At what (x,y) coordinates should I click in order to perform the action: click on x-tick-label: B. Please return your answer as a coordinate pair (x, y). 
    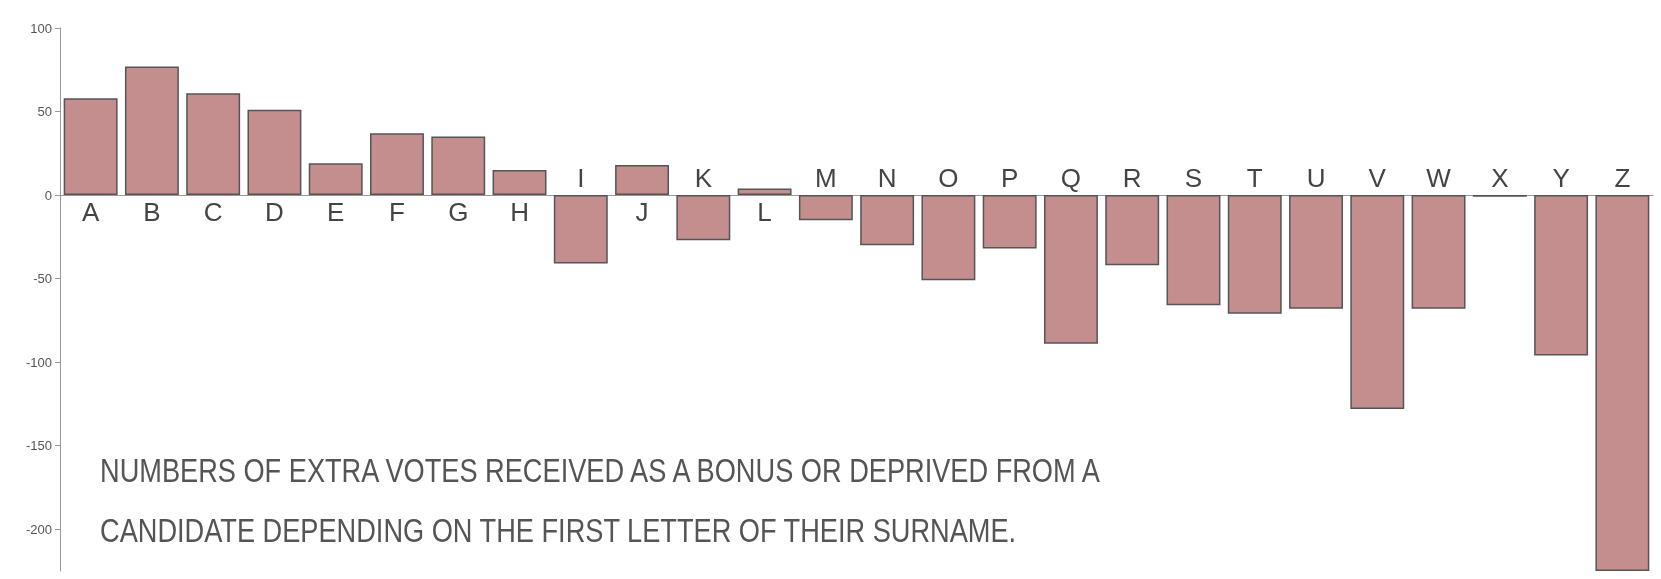
    Looking at the image, I should click on (152, 212).